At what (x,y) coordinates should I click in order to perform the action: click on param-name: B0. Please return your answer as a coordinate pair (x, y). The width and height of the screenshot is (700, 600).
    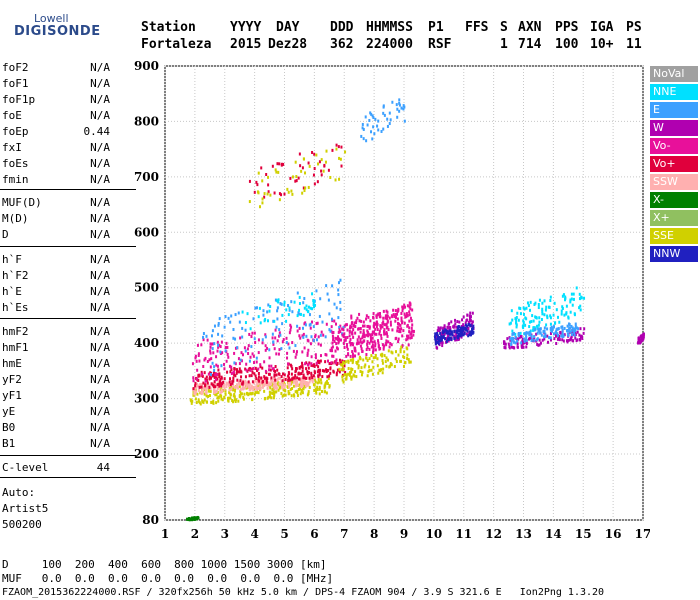
    Looking at the image, I should click on (9, 427).